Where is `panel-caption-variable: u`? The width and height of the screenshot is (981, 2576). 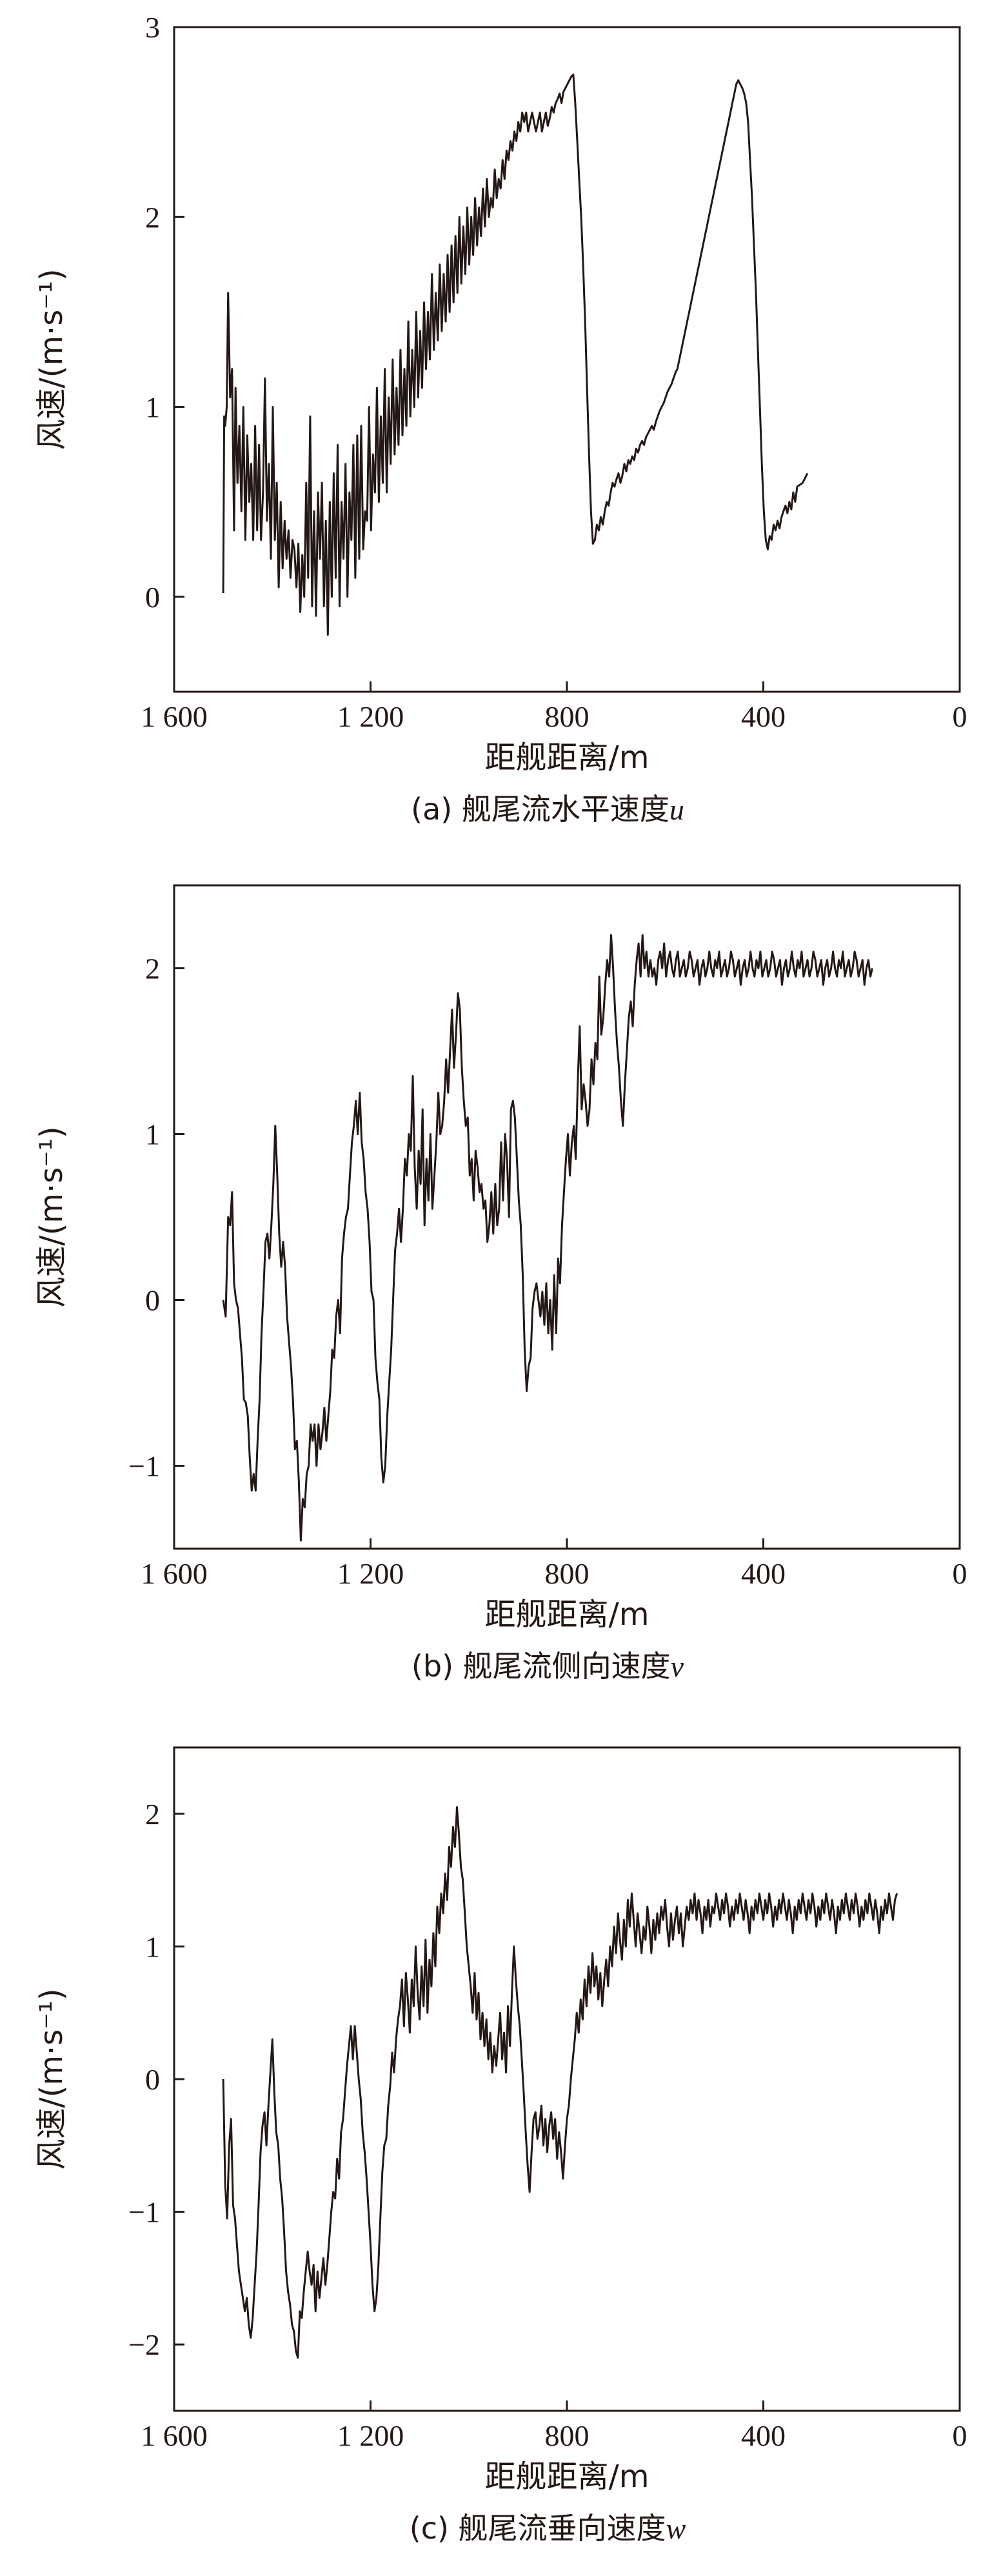
panel-caption-variable: u is located at coordinates (676, 809).